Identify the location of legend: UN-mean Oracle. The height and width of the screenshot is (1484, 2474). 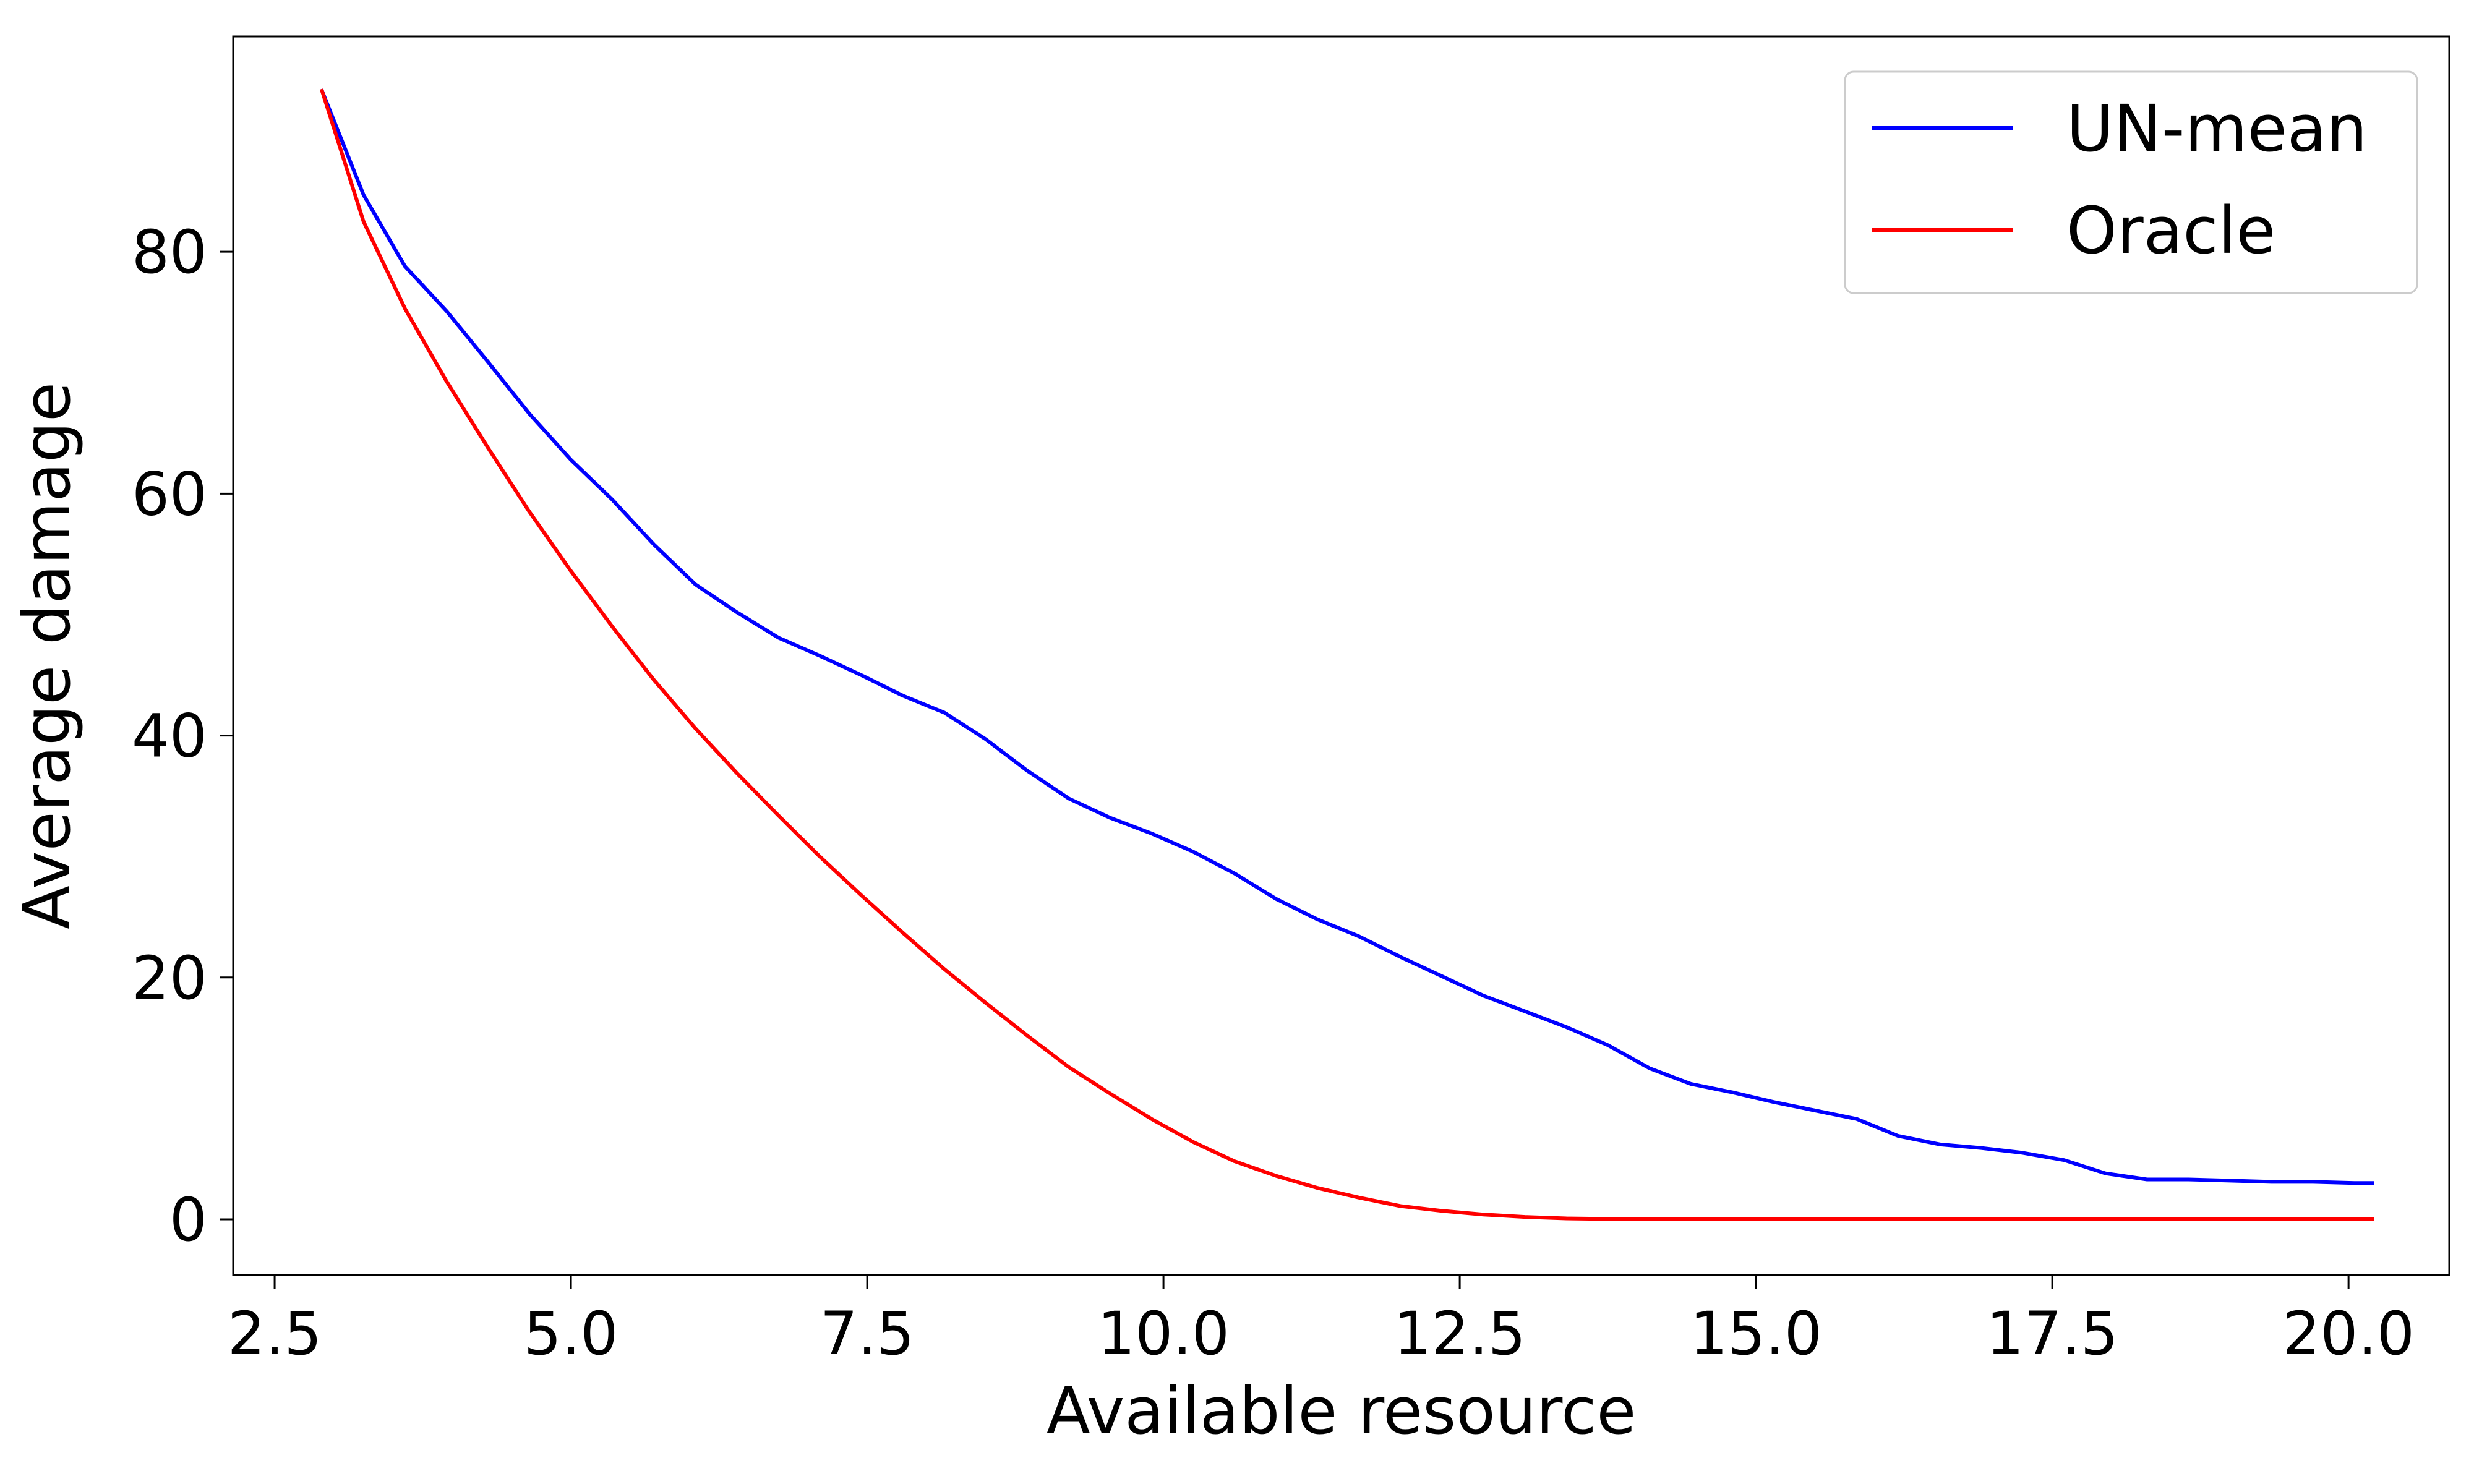
(2131, 182).